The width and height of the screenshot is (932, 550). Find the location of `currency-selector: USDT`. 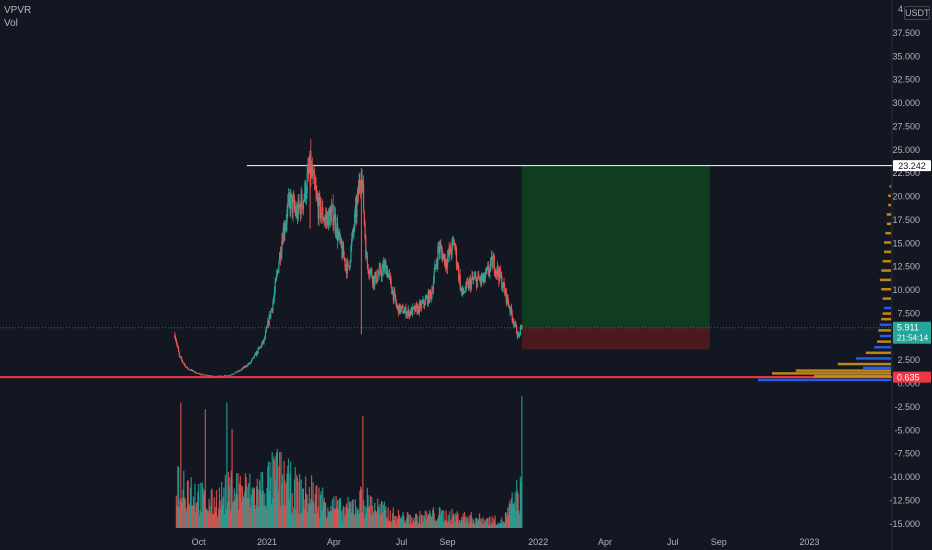

currency-selector: USDT is located at coordinates (917, 13).